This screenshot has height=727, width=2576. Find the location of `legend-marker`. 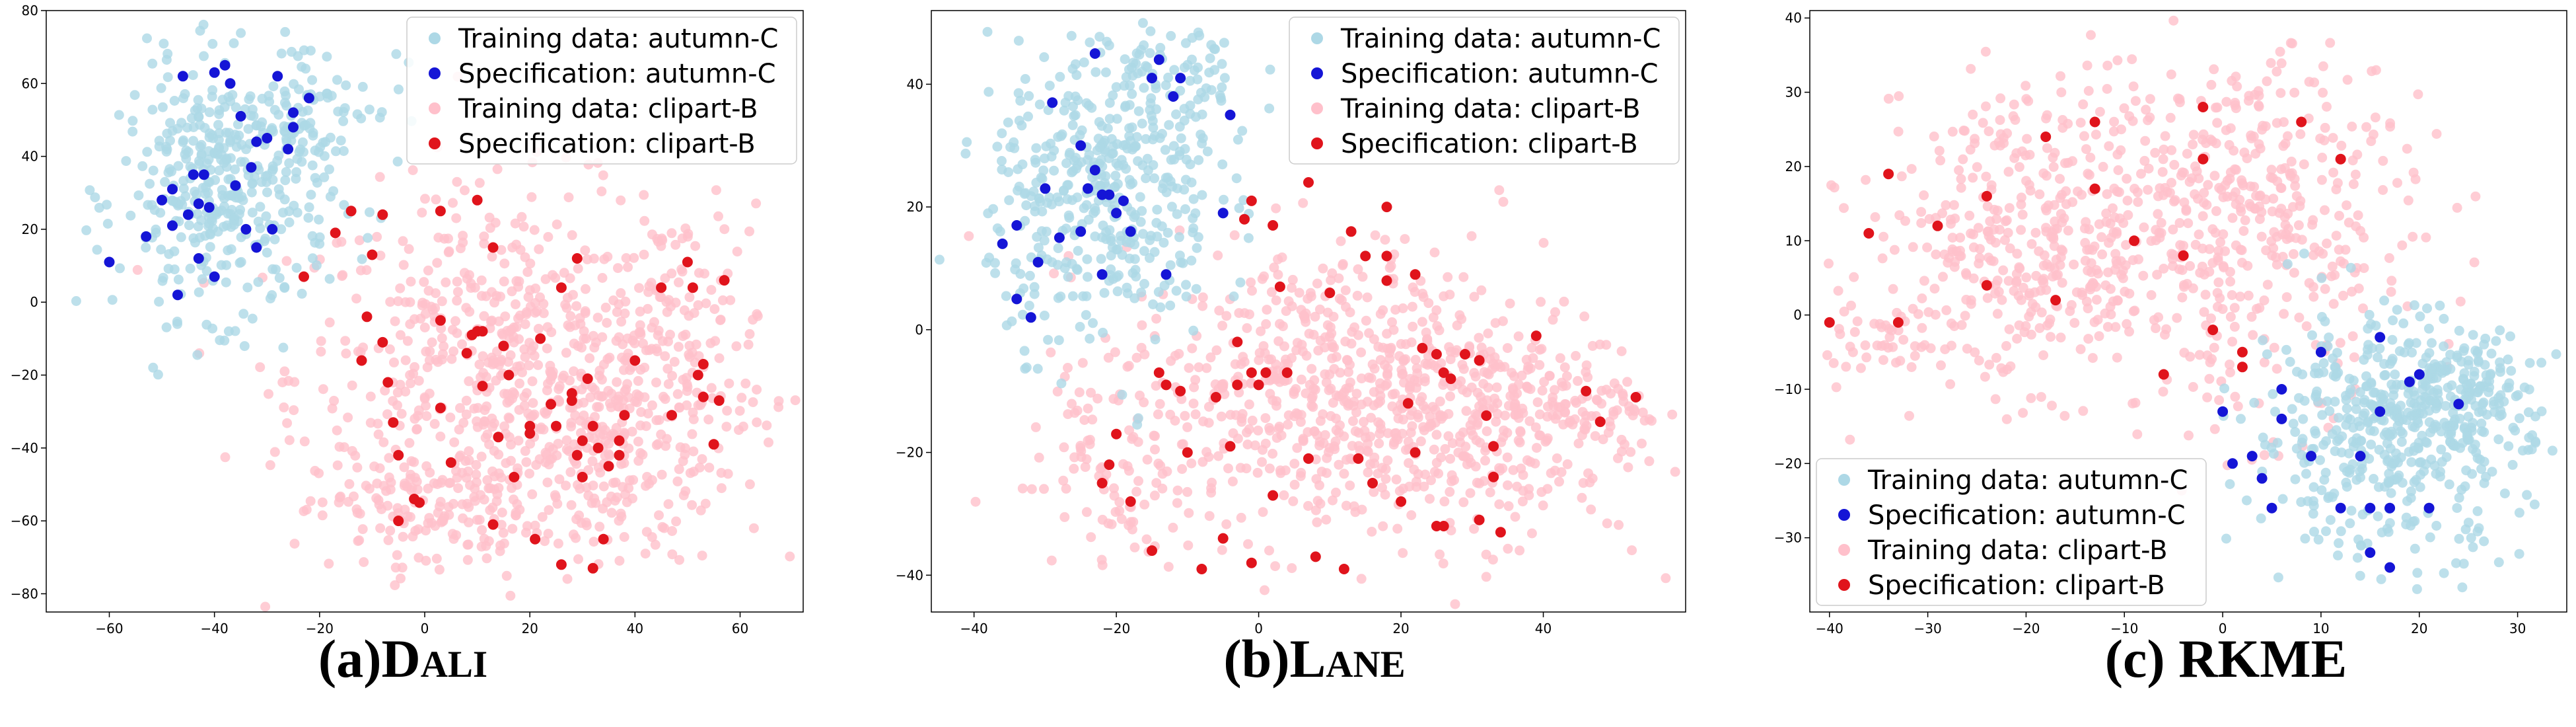

legend-marker is located at coordinates (1844, 515).